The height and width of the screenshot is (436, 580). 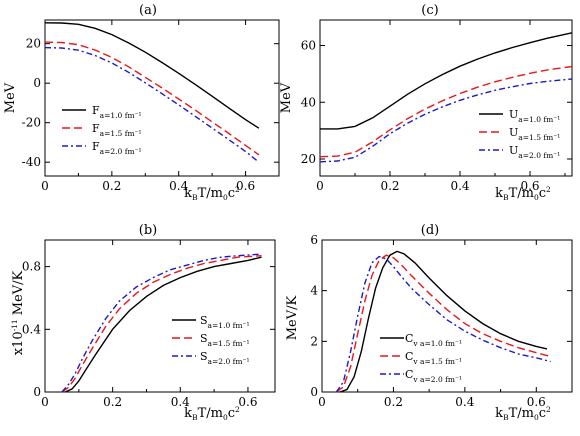 I want to click on legend-subscript: v a=1.0 fm⁻¹, so click(x=437, y=343).